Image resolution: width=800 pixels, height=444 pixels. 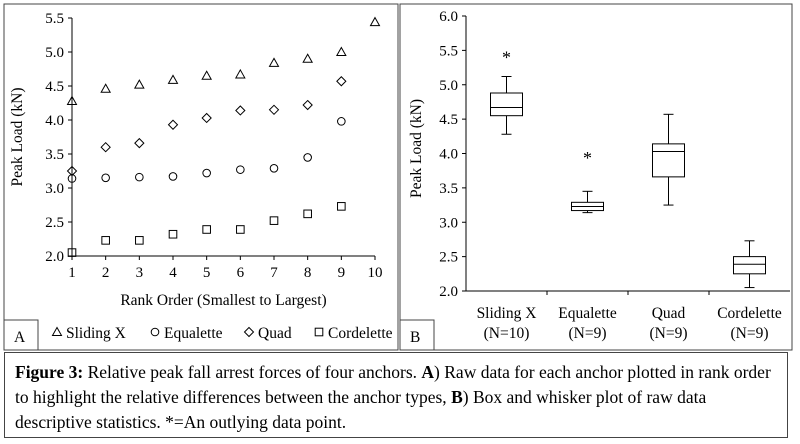 I want to click on iqr-box-cordelette, so click(x=749, y=265).